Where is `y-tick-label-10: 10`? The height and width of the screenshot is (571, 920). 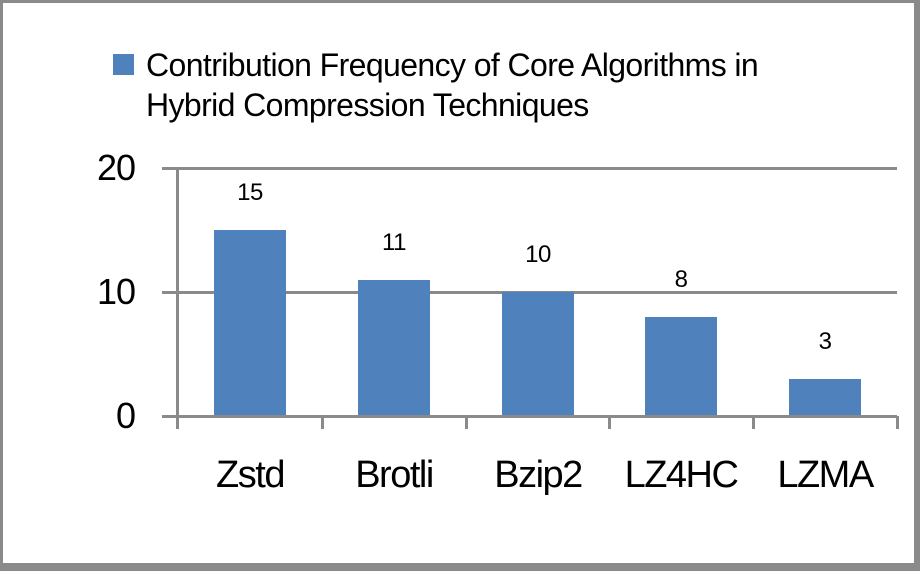 y-tick-label-10: 10 is located at coordinates (116, 291).